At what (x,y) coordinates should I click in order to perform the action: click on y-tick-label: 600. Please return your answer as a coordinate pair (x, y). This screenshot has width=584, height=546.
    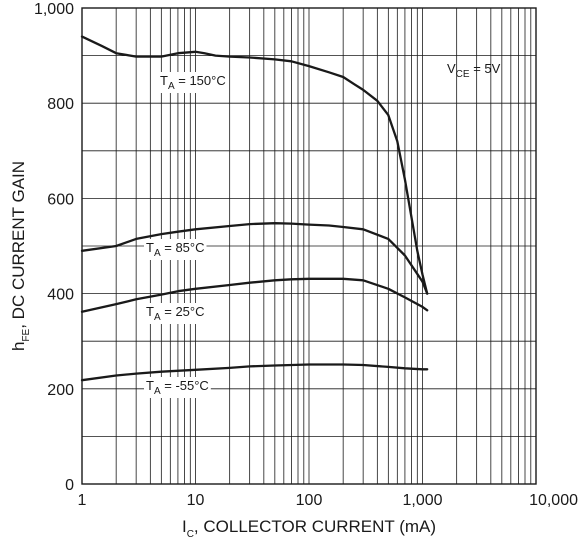
    Looking at the image, I should click on (60, 199).